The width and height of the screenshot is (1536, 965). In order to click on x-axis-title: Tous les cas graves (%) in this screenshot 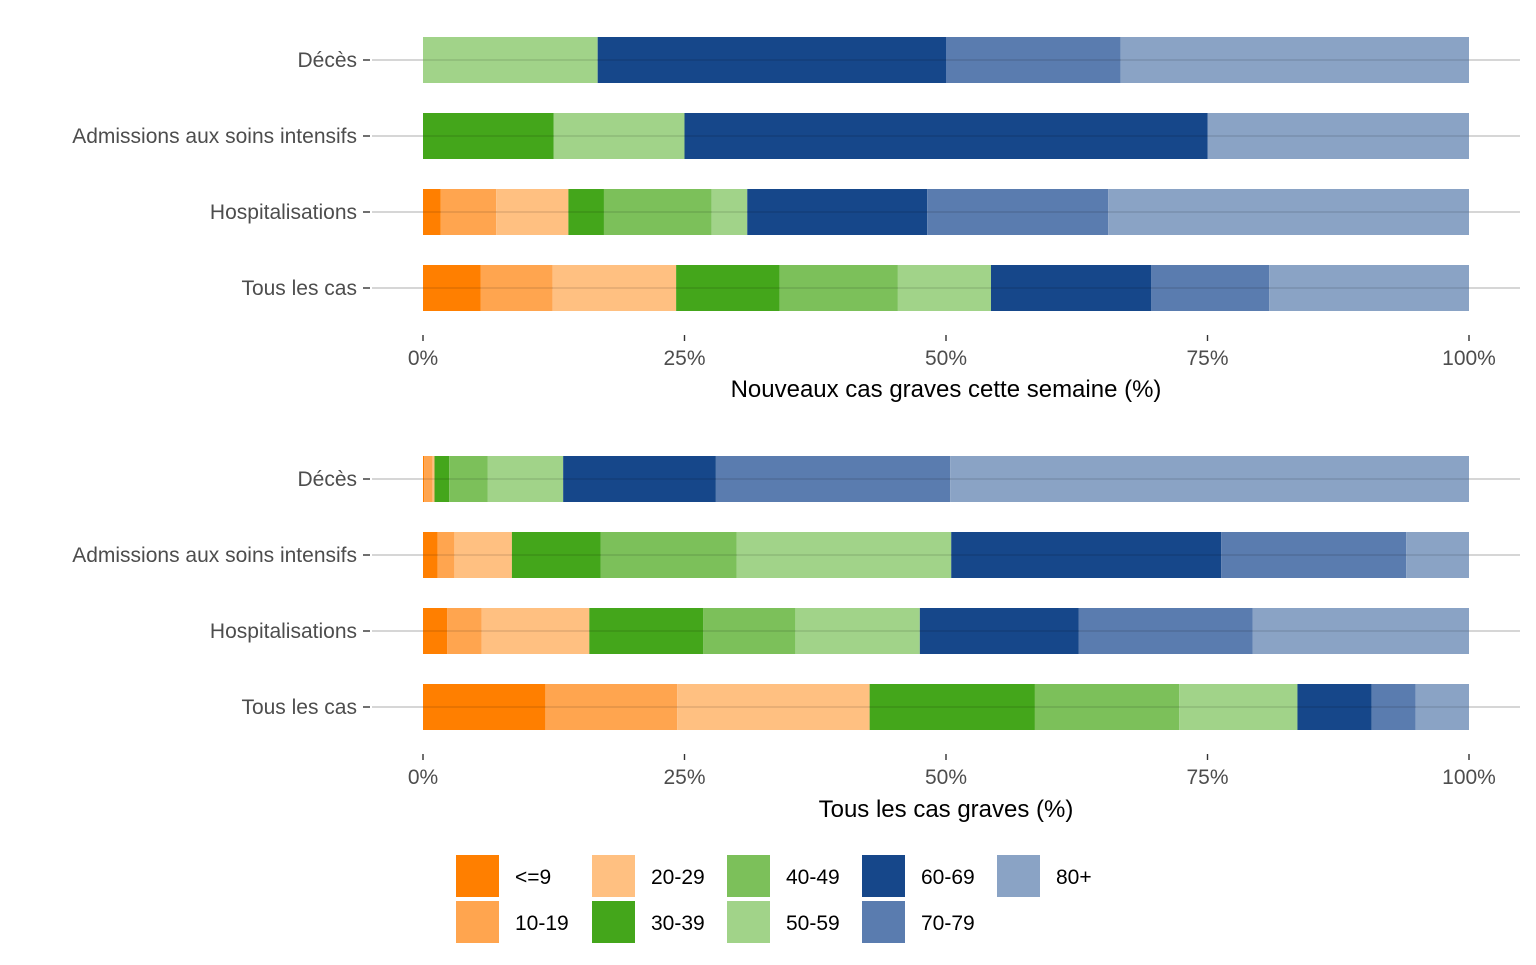, I will do `click(946, 809)`.